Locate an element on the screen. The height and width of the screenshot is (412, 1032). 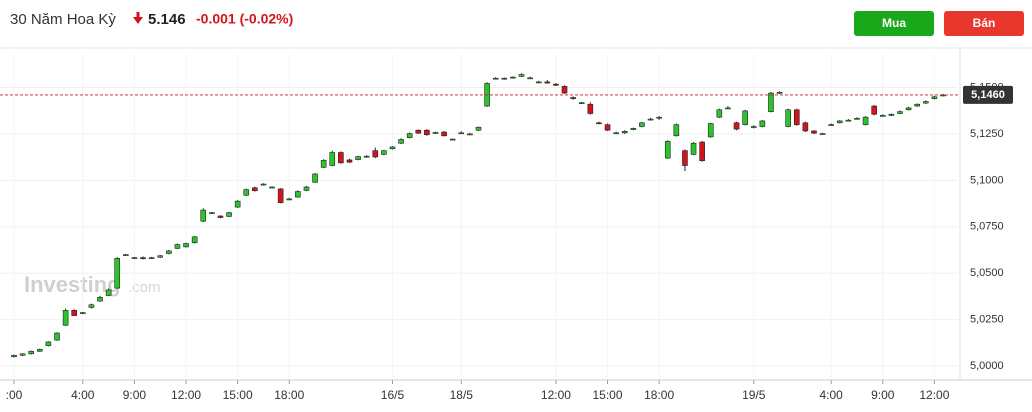
y-tick-label: 5,0500 is located at coordinates (987, 273).